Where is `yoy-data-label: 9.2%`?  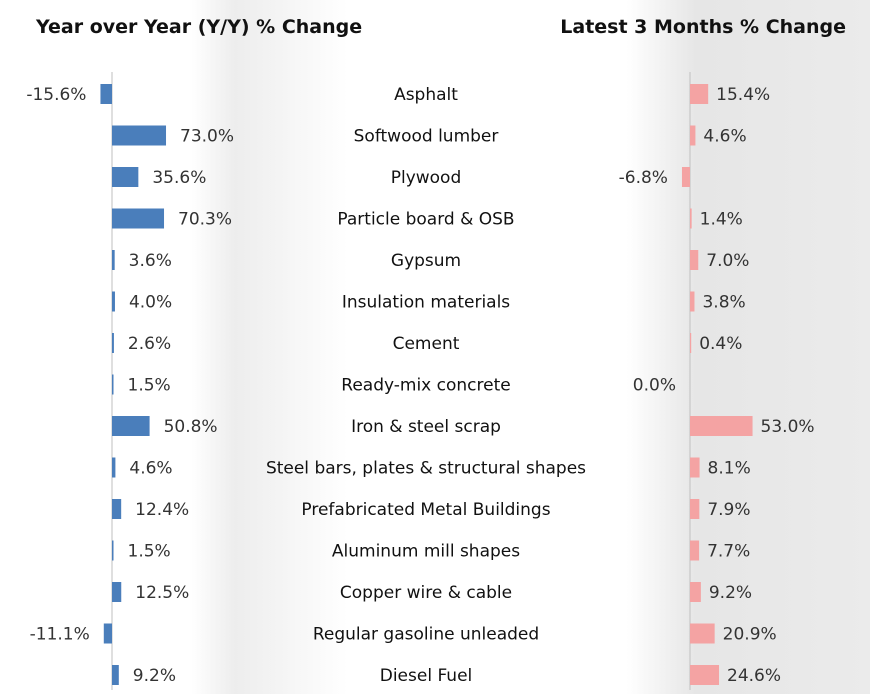 yoy-data-label: 9.2% is located at coordinates (154, 676).